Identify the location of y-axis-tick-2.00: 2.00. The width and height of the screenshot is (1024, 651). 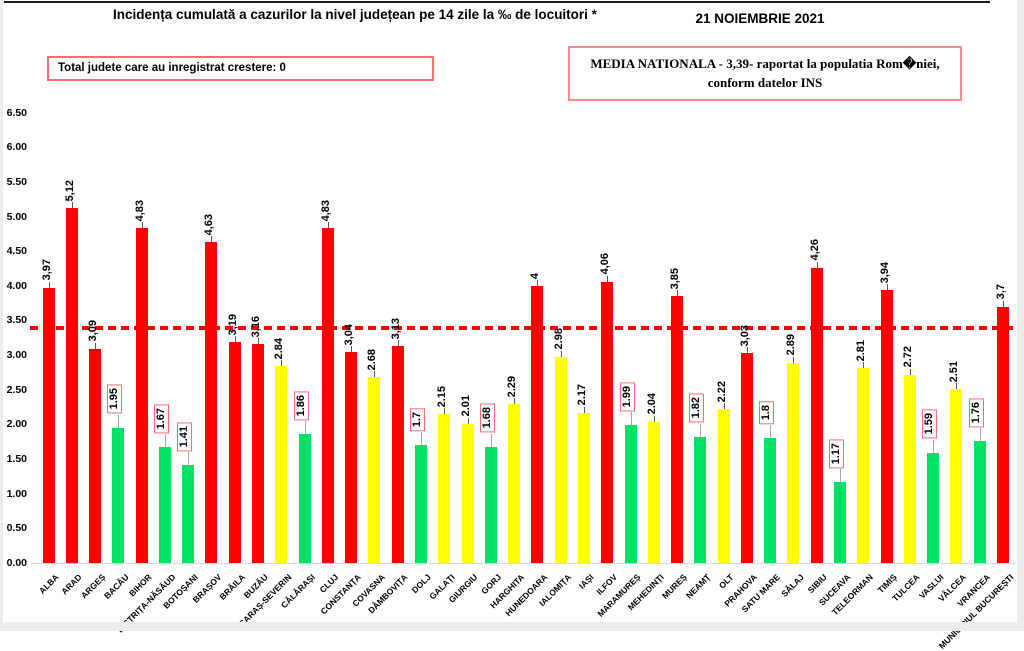
(16, 424).